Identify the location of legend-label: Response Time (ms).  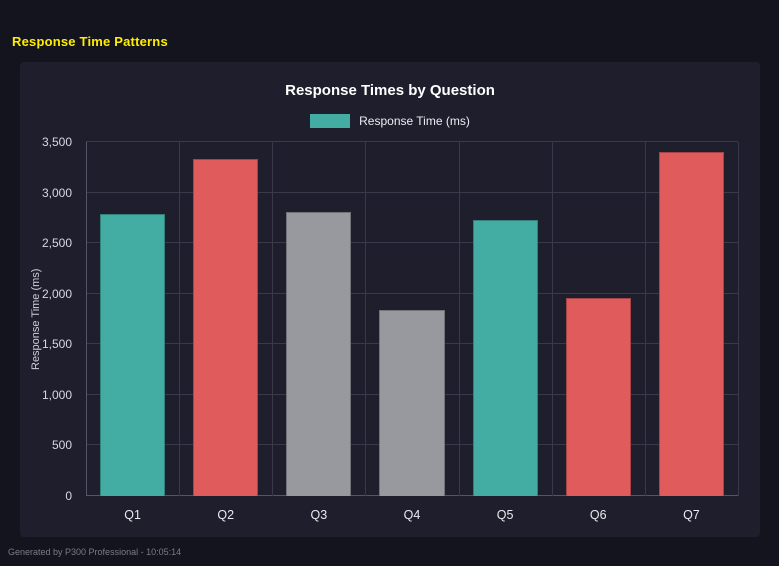
(414, 121).